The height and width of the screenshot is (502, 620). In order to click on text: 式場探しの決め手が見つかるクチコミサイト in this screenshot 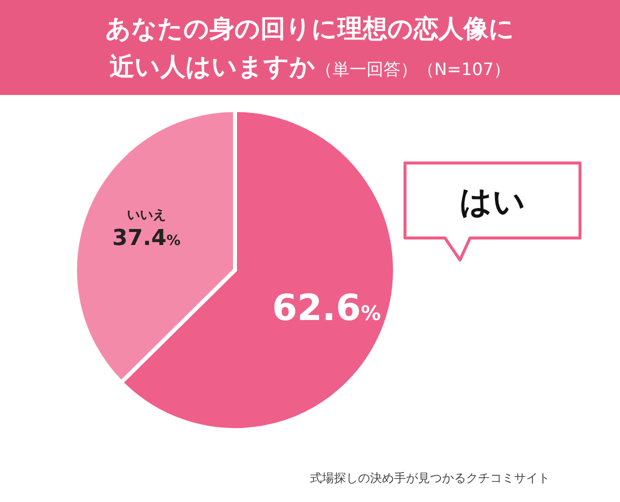, I will do `click(430, 478)`.